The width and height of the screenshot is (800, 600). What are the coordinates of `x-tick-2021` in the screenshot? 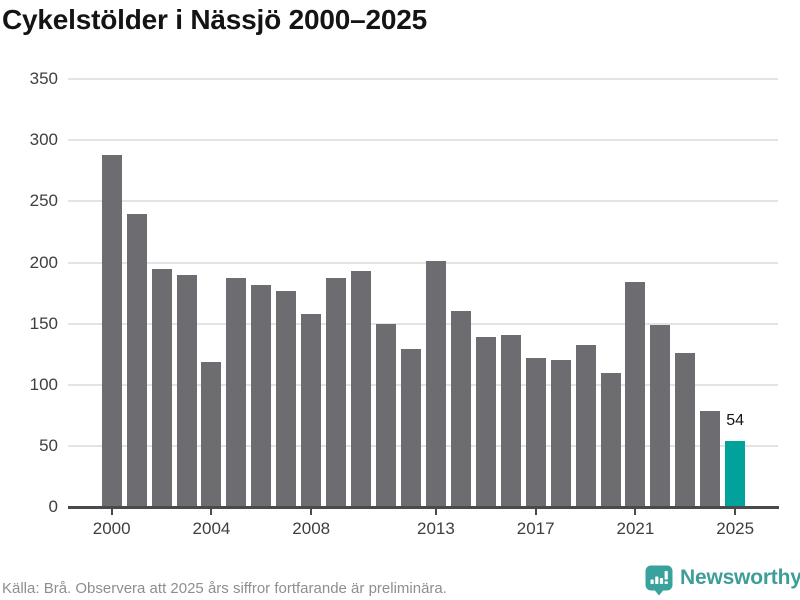 It's located at (635, 511).